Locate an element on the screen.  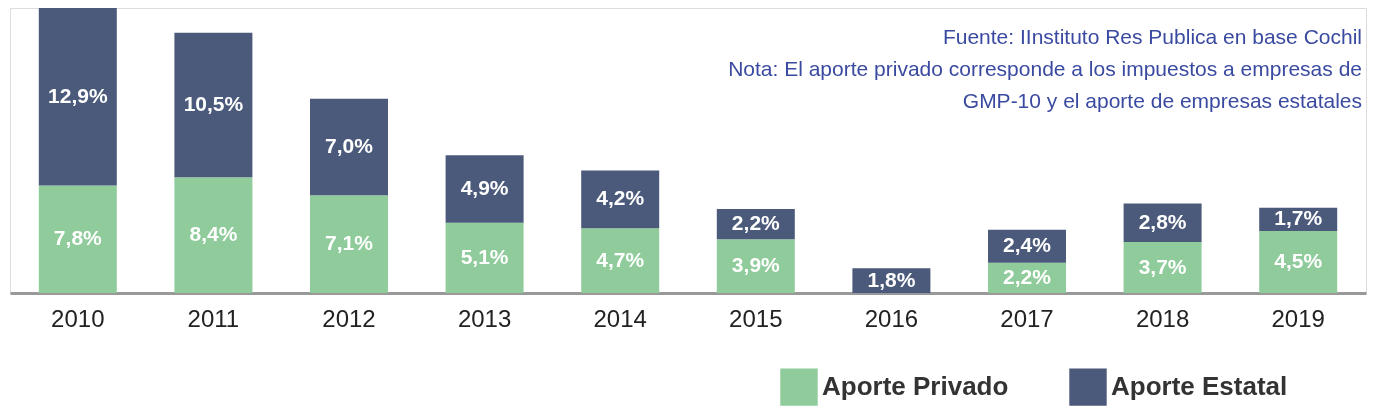
x-tick-label: 2017 is located at coordinates (1027, 318).